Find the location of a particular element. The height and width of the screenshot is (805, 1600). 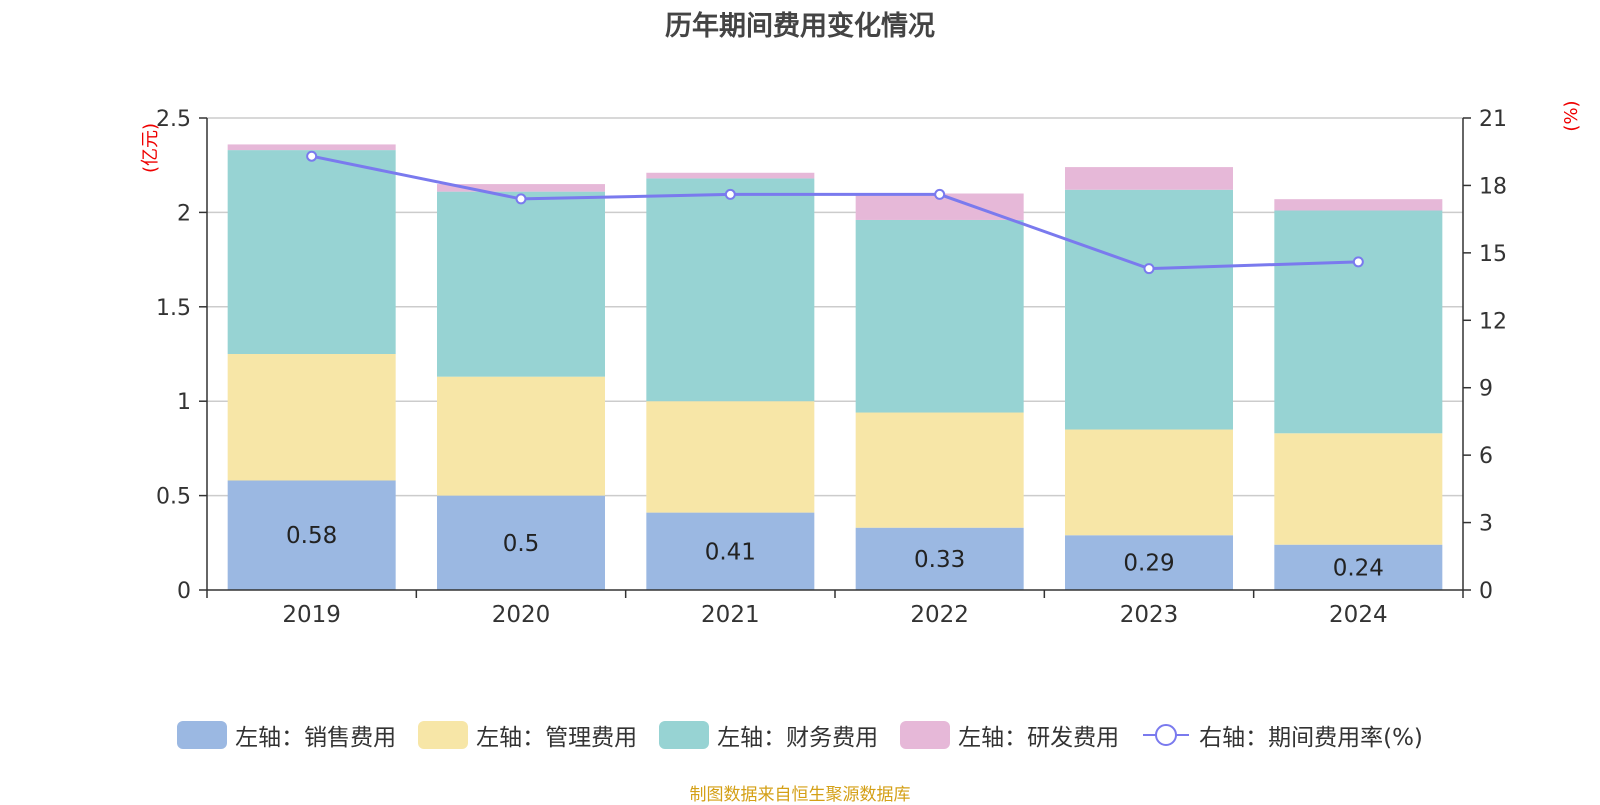

bar-rnd-2021 is located at coordinates (730, 175).